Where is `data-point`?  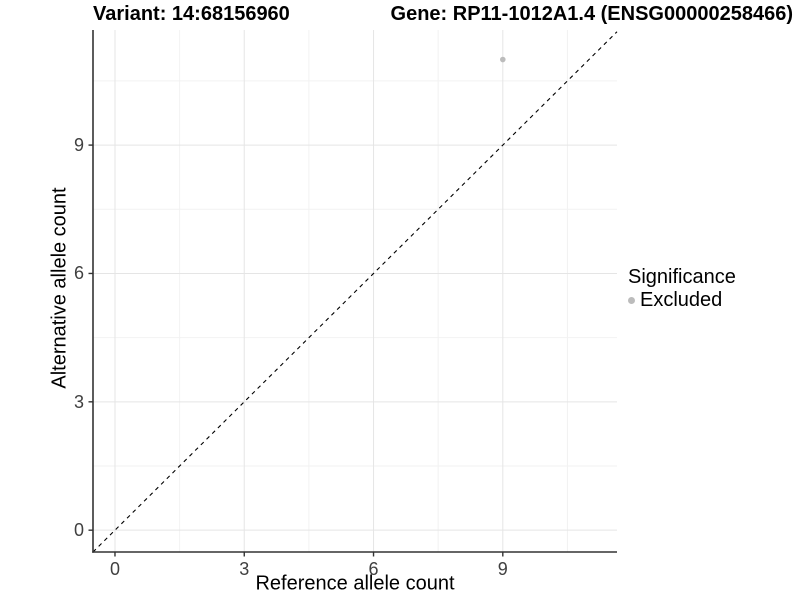
data-point is located at coordinates (503, 59).